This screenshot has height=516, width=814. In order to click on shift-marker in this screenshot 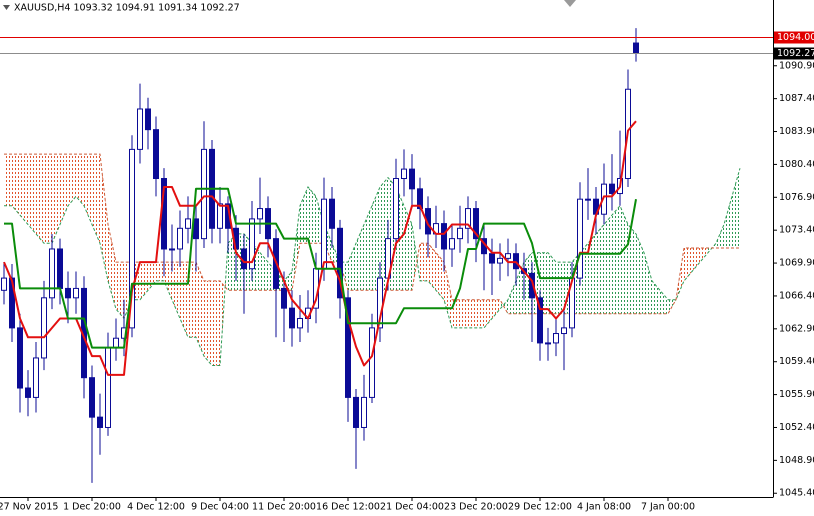, I will do `click(570, 3)`.